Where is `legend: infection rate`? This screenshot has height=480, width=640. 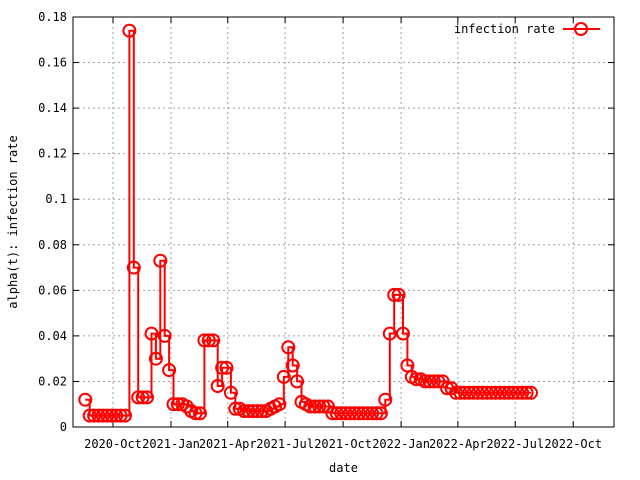 legend: infection rate is located at coordinates (527, 29).